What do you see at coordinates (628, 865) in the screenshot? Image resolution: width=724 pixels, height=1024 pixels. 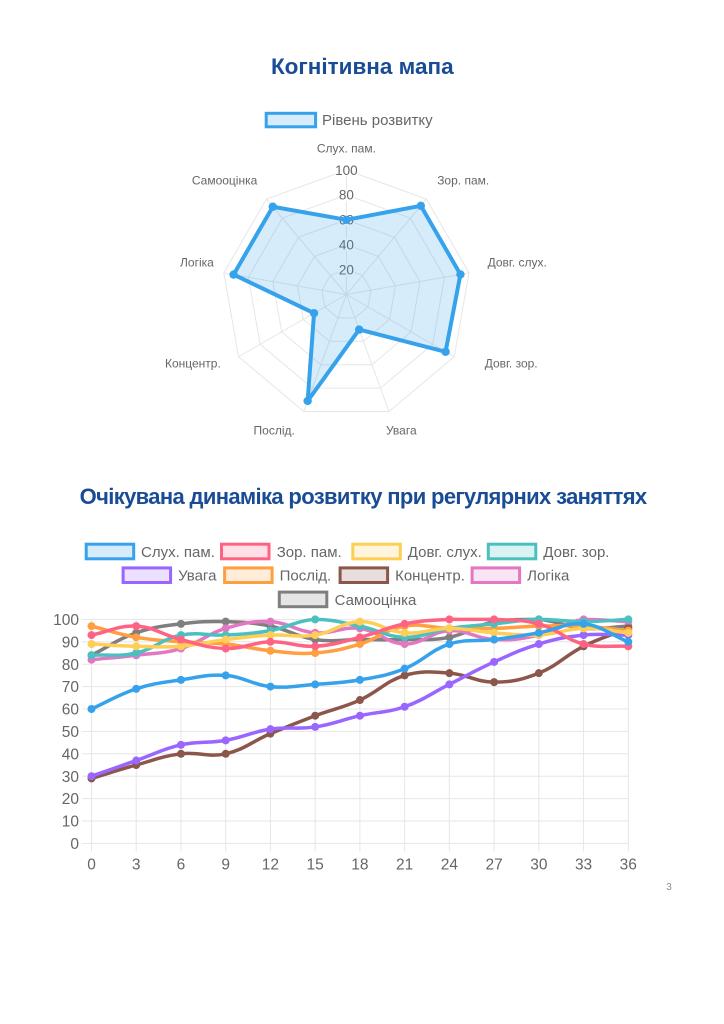 I see `svg-text: 36` at bounding box center [628, 865].